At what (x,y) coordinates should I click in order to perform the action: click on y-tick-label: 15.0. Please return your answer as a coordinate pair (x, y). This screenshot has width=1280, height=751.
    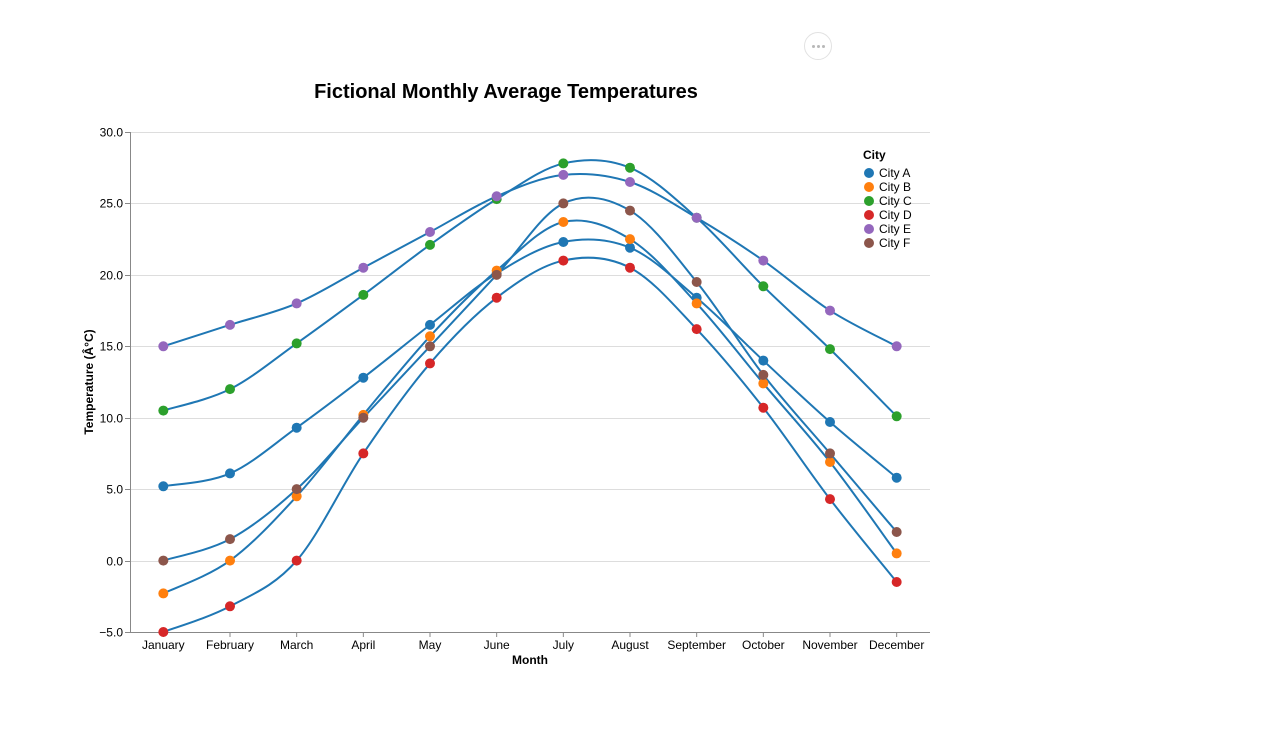
    Looking at the image, I should click on (112, 347).